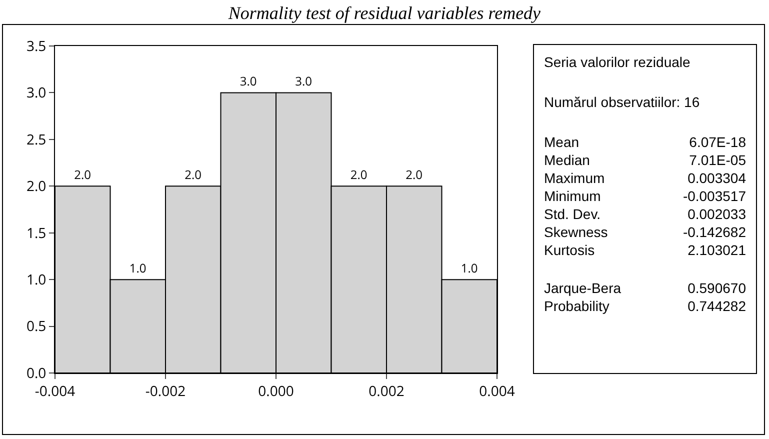 The width and height of the screenshot is (769, 439). Describe the element at coordinates (577, 306) in the screenshot. I see `text: Probability` at that location.